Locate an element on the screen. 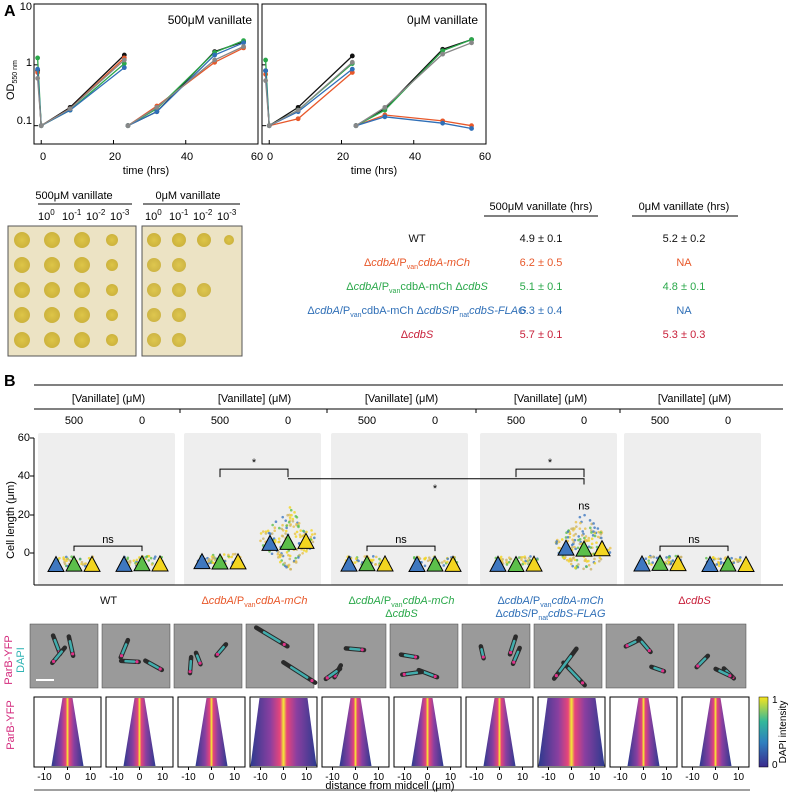 Image resolution: width=789 pixels, height=793 pixels. growth-line-1-0-b is located at coordinates (413, 82).